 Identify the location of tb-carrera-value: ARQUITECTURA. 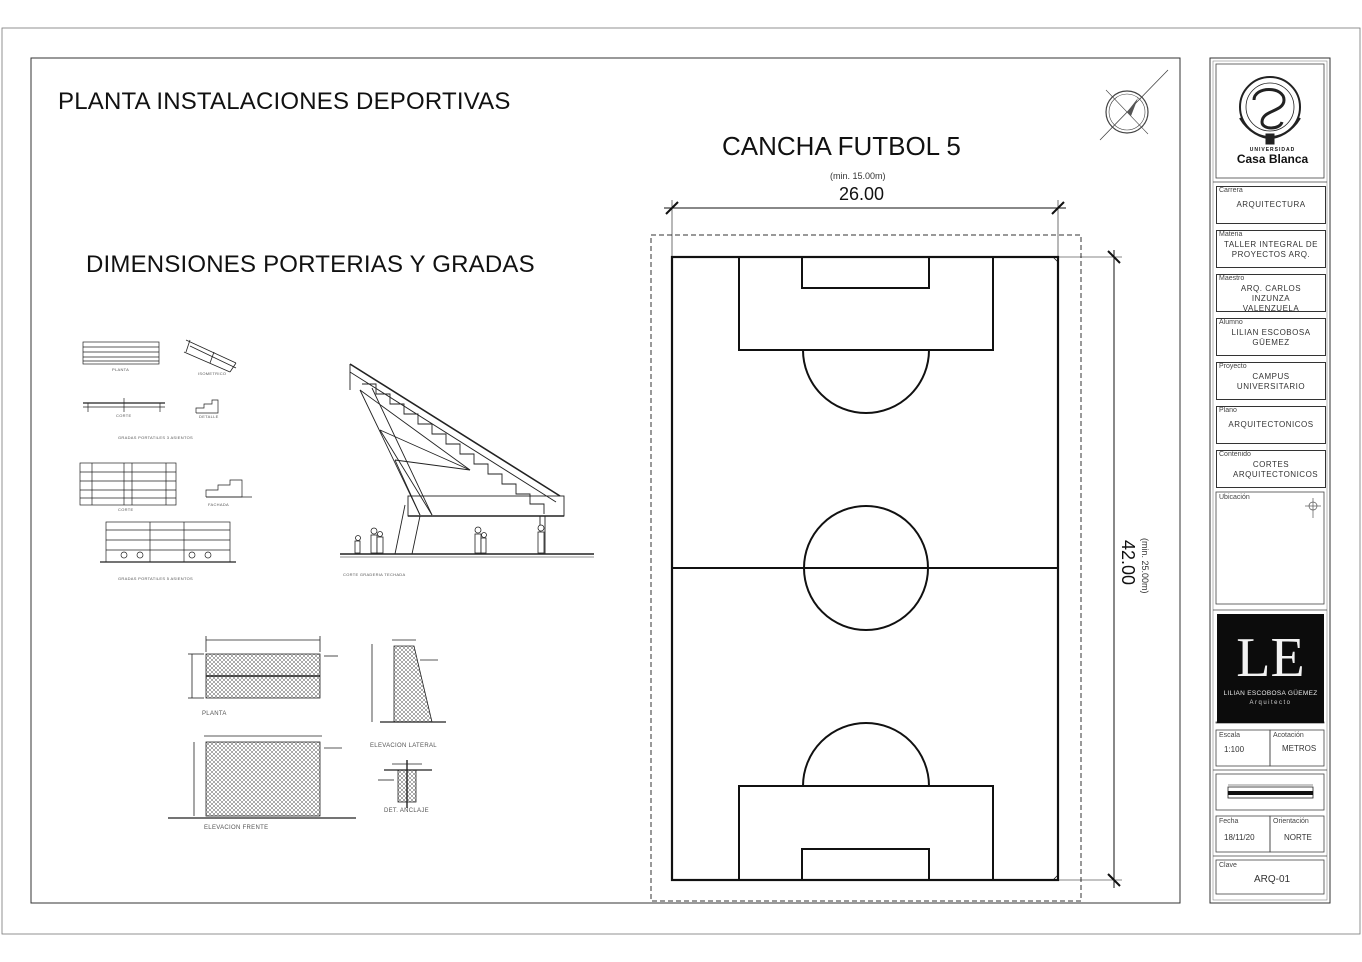
(1271, 204).